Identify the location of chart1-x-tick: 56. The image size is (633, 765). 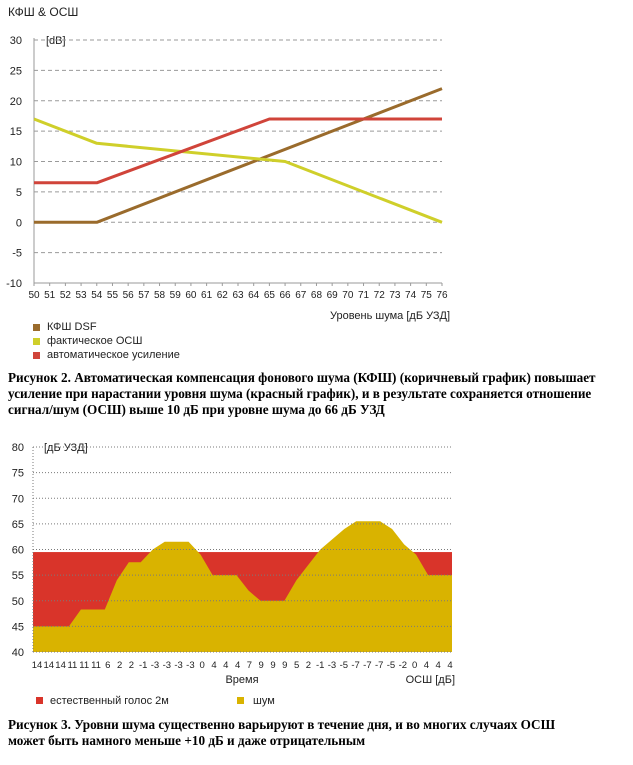
(129, 295).